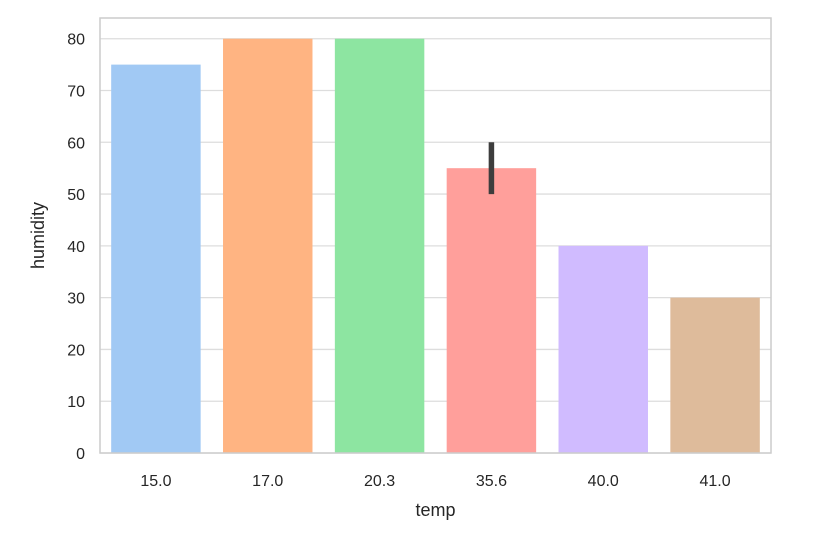 The width and height of the screenshot is (826, 540). I want to click on y-tick-label: 30, so click(76, 299).